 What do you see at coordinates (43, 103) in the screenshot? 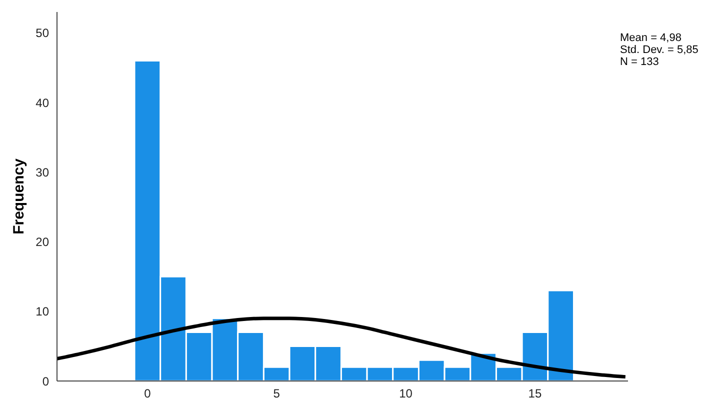
I see `y-tick-label: 40` at bounding box center [43, 103].